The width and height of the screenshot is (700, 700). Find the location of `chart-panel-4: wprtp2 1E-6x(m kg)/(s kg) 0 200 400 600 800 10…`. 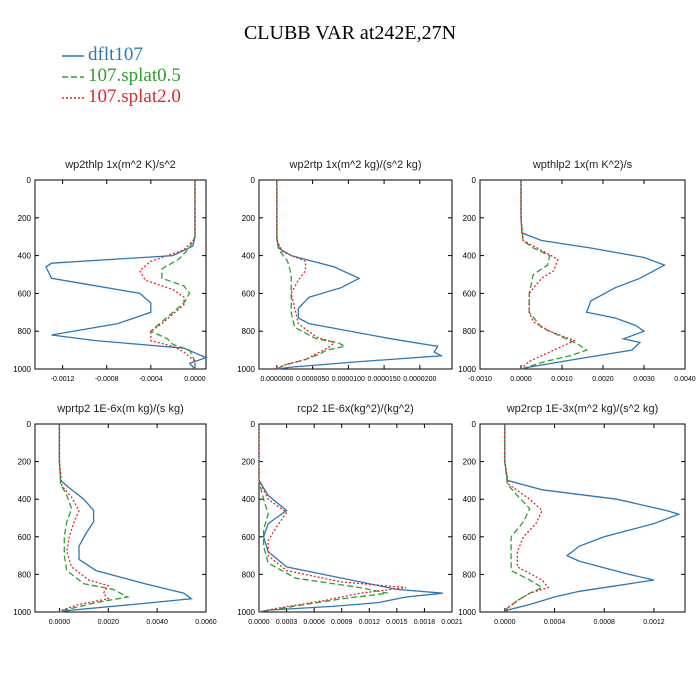

chart-panel-4: wprtp2 1E-6x(m kg)/(s kg) 0 200 400 600 800 10… is located at coordinates (115, 514).